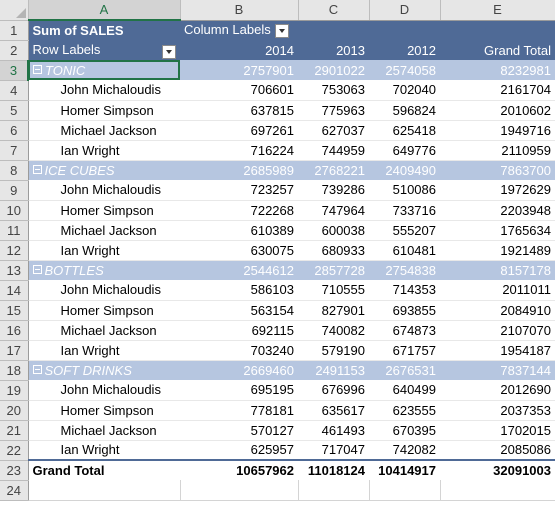 Image resolution: width=555 pixels, height=531 pixels. Describe the element at coordinates (14, 410) in the screenshot. I see `row-header: 20` at that location.